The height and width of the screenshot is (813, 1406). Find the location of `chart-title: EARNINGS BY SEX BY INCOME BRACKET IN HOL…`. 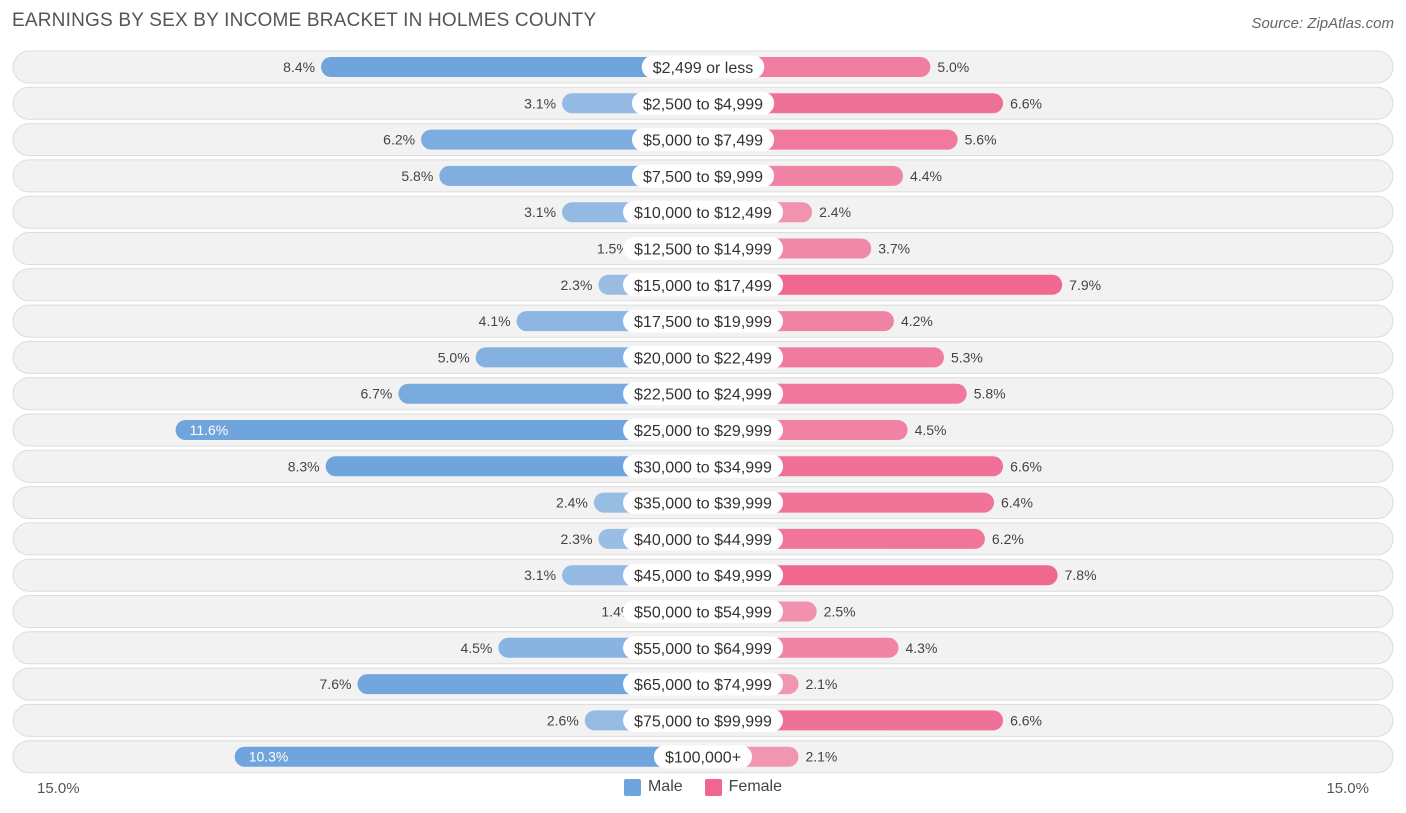

chart-title: EARNINGS BY SEX BY INCOME BRACKET IN HOL… is located at coordinates (304, 20).